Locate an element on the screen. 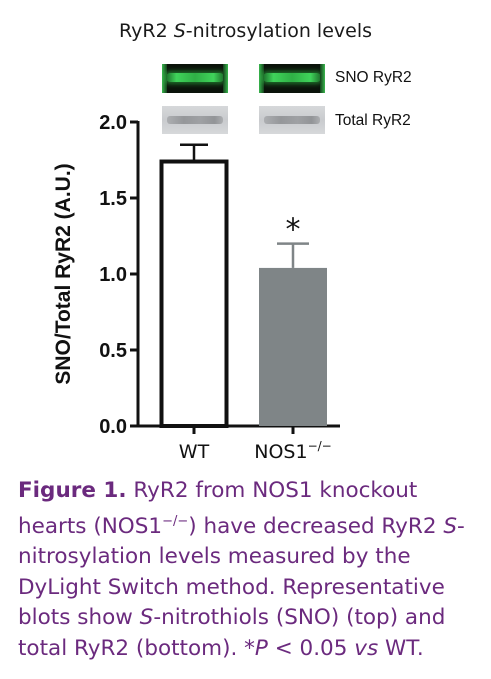 The width and height of the screenshot is (491, 679). caption-text-2: ) have decreased RyR2 is located at coordinates (316, 526).